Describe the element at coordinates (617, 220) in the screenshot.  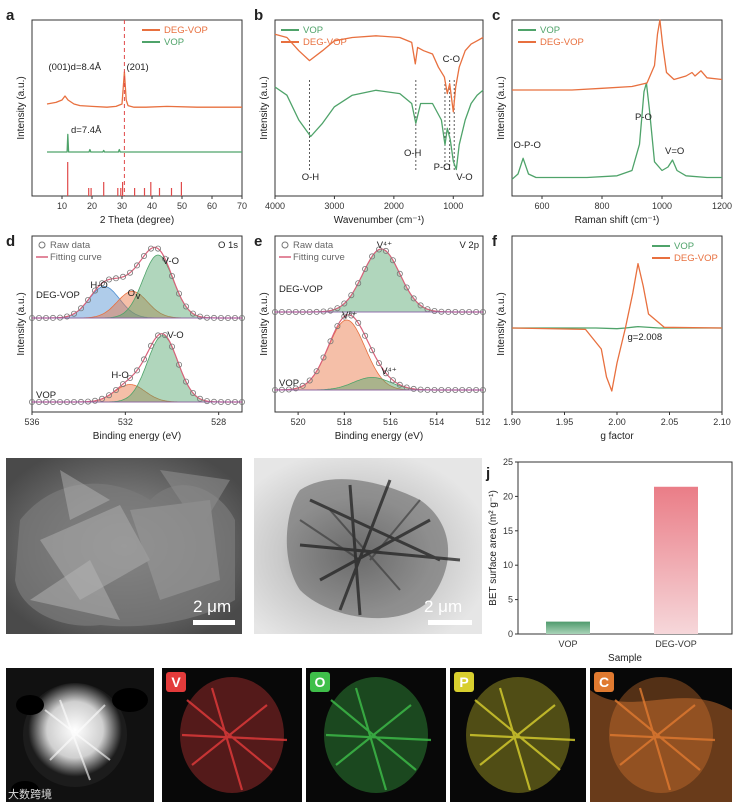
I see `x-axis-label: Raman shift (cm⁻¹)` at that location.